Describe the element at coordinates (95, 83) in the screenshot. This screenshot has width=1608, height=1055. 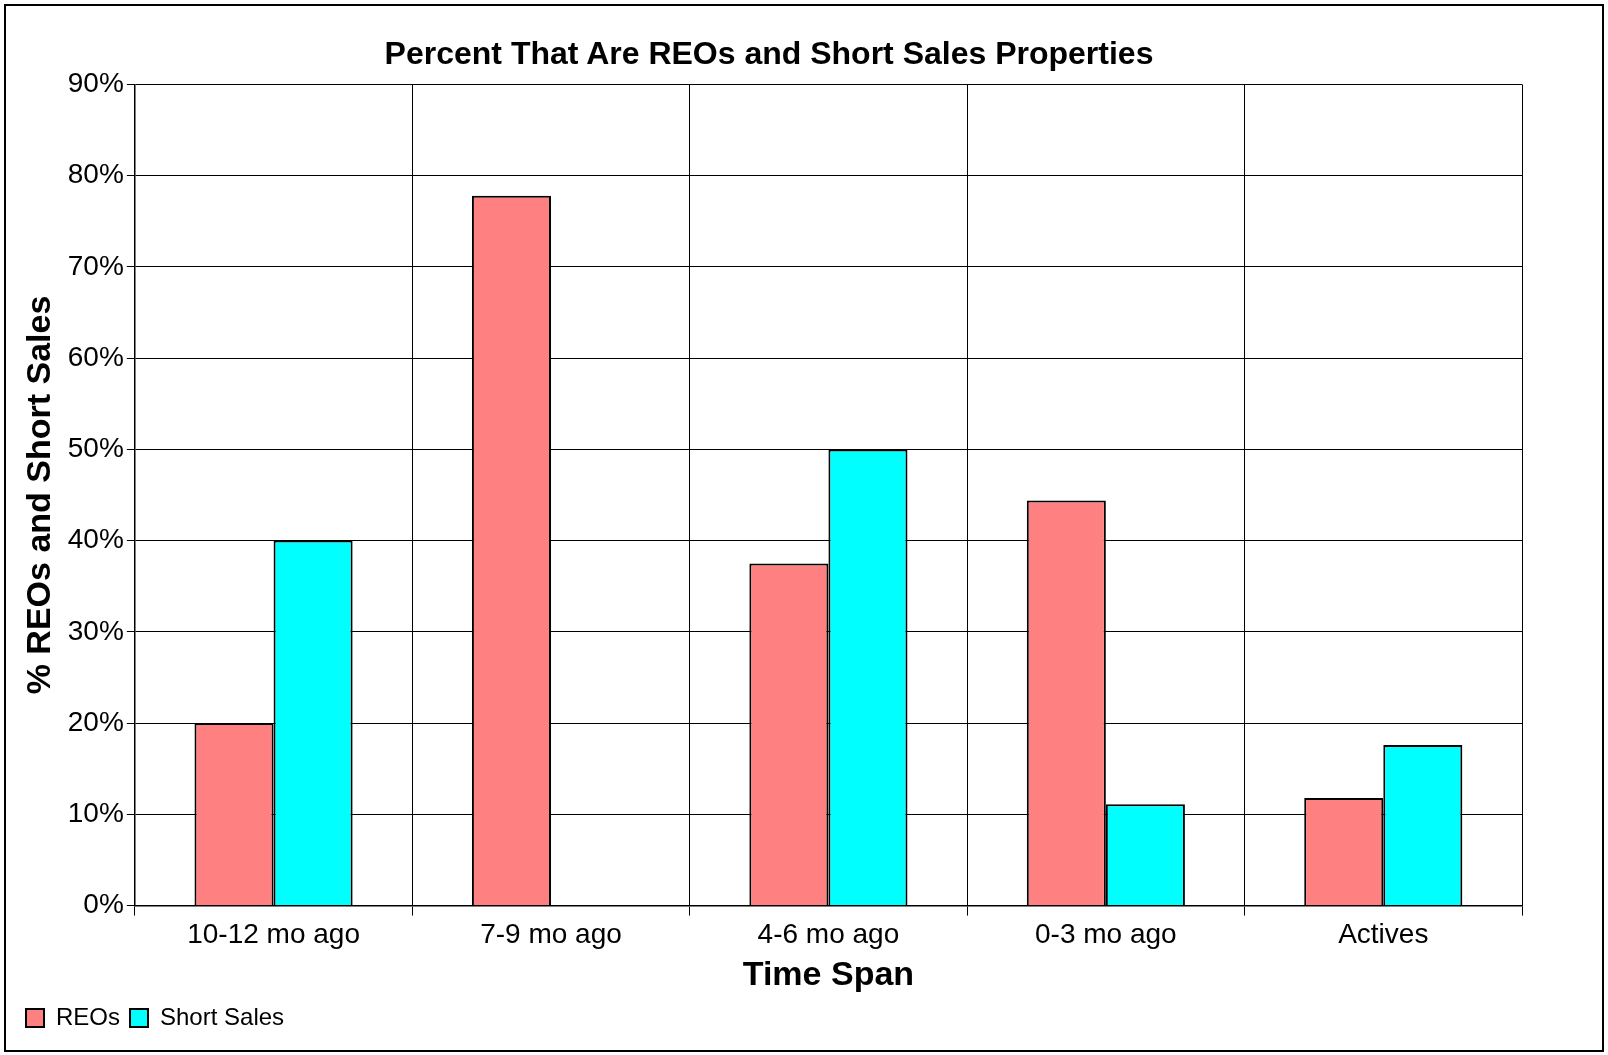
I see `y-tick-label: 90%` at that location.